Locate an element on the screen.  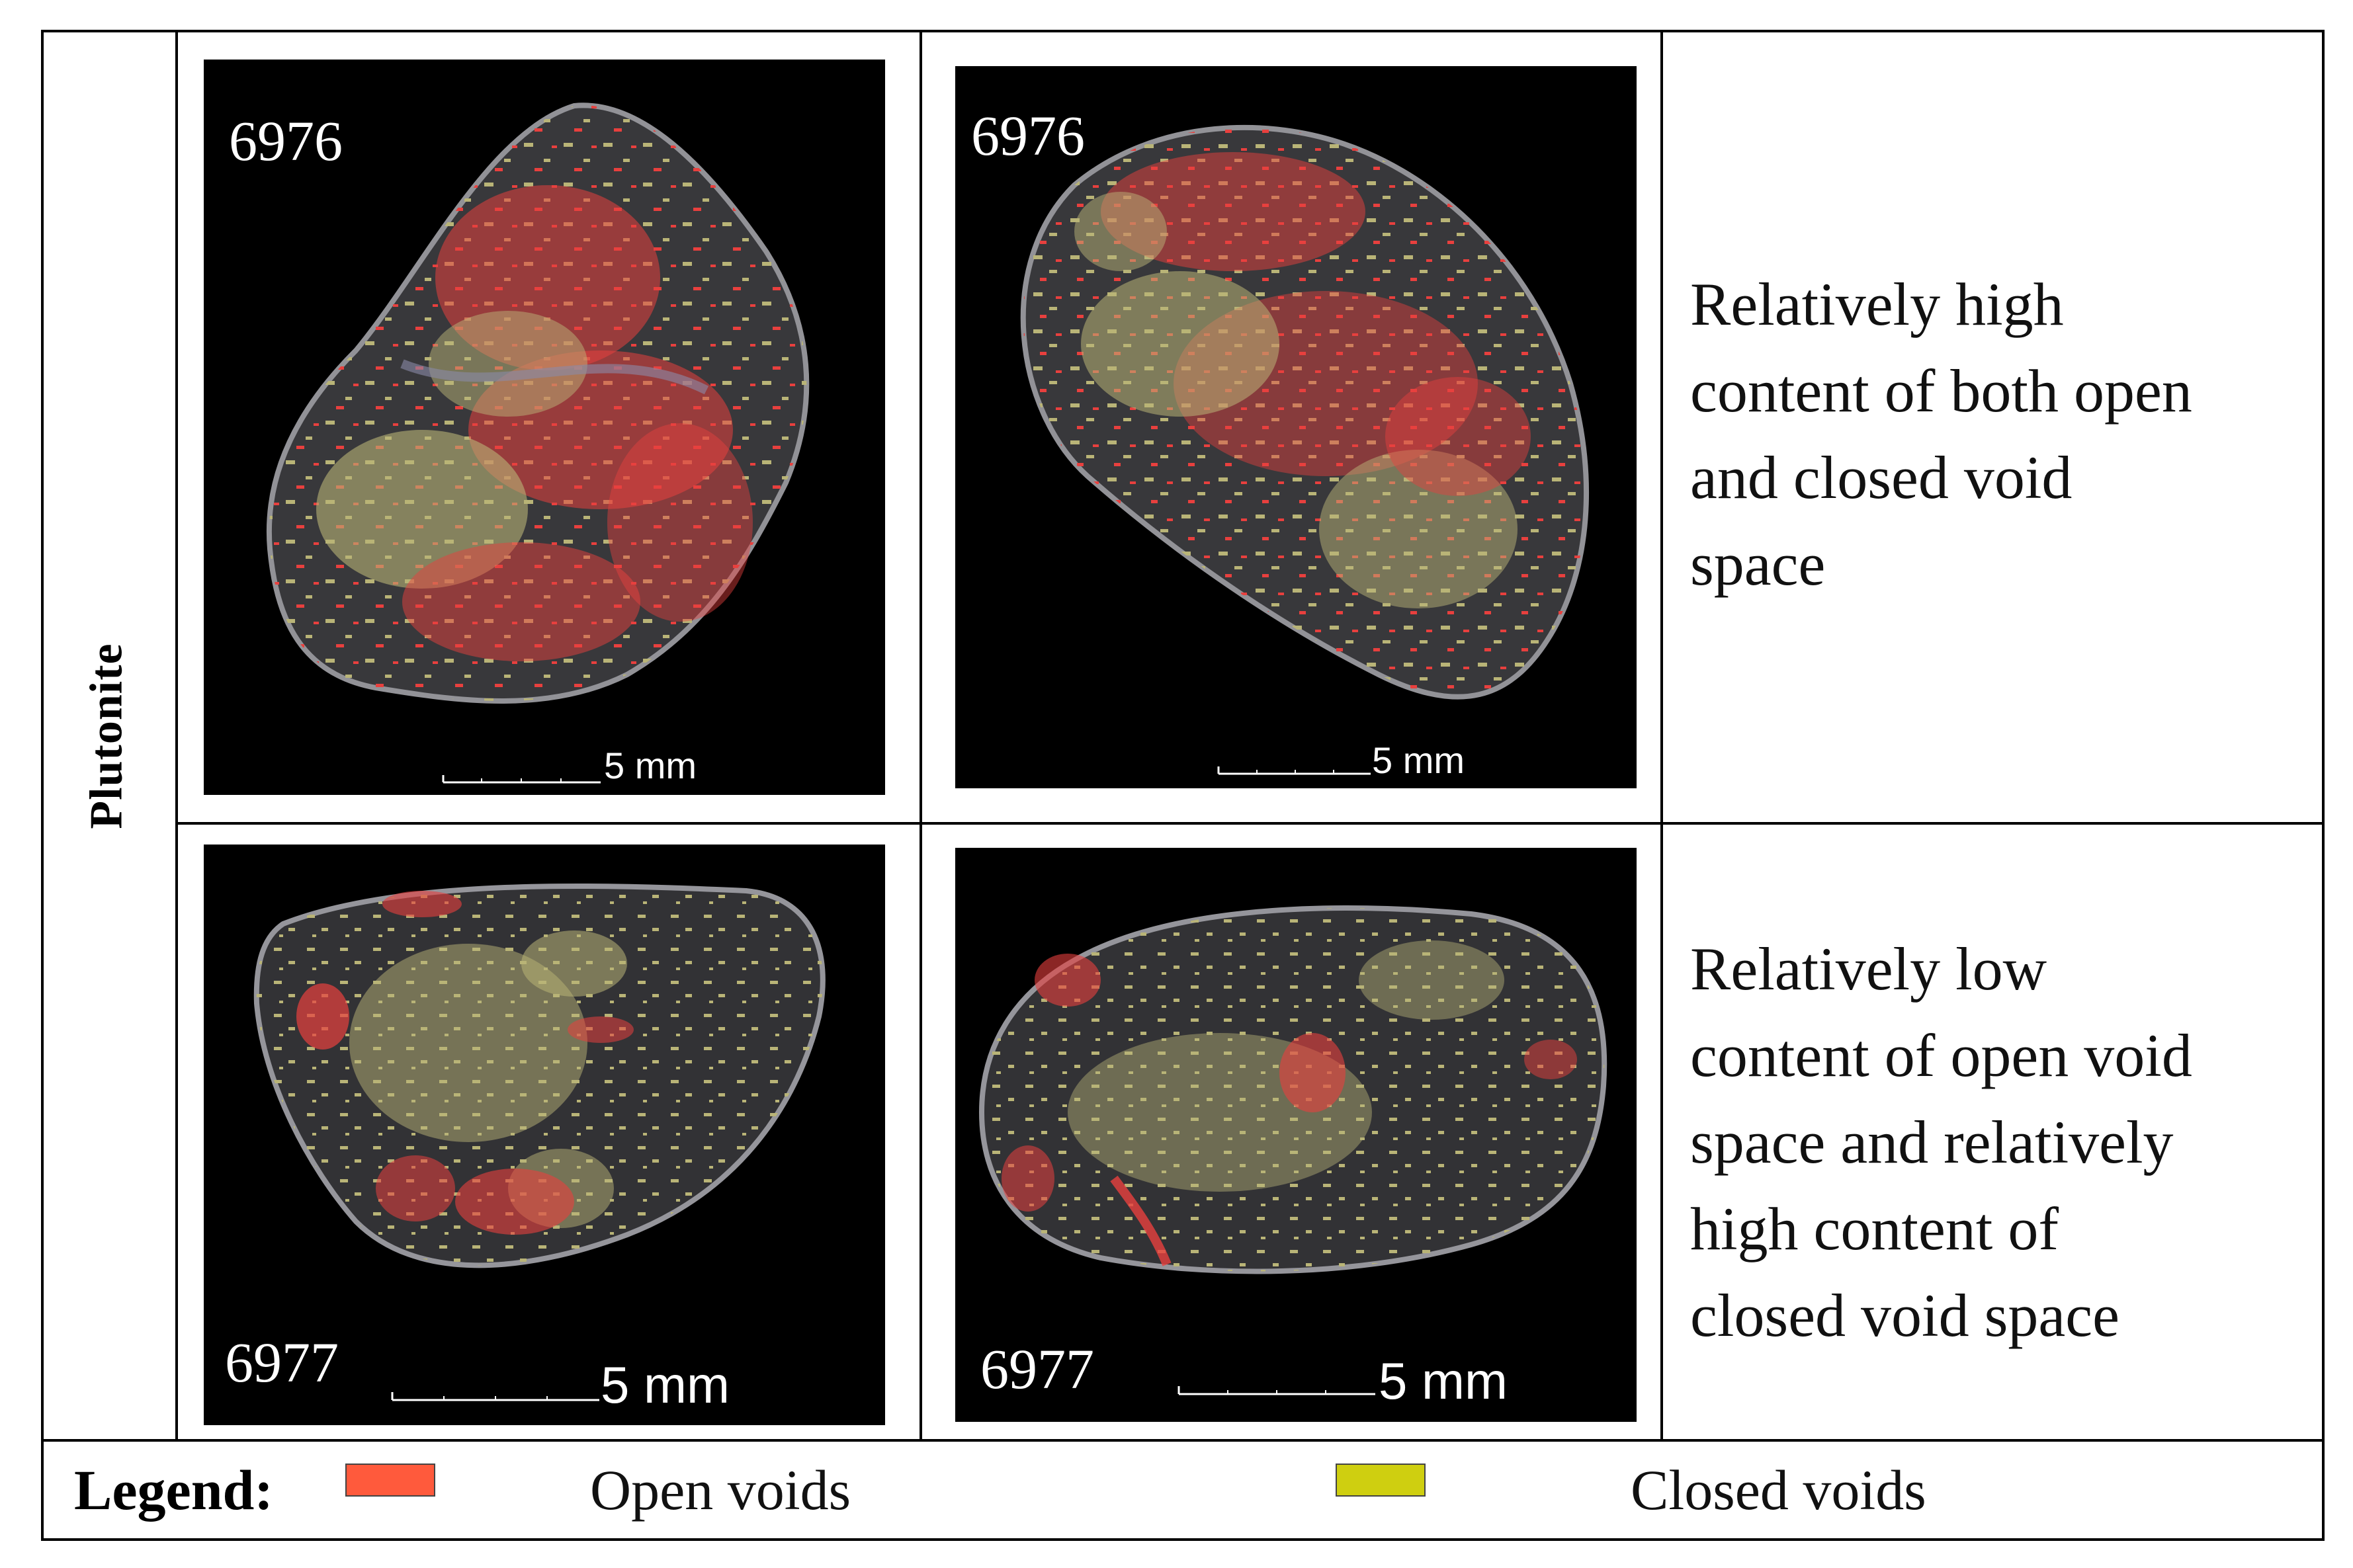
ct-image-6977-b: 6977 5 mm is located at coordinates (1296, 1135).